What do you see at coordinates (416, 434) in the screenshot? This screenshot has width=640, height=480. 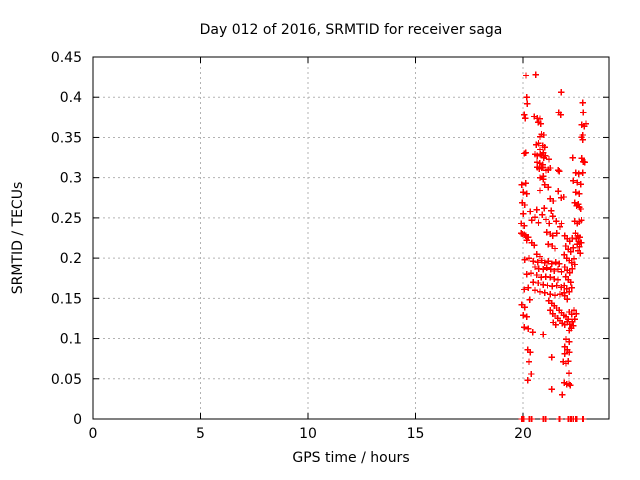 I see `x-tick-label: 15` at bounding box center [416, 434].